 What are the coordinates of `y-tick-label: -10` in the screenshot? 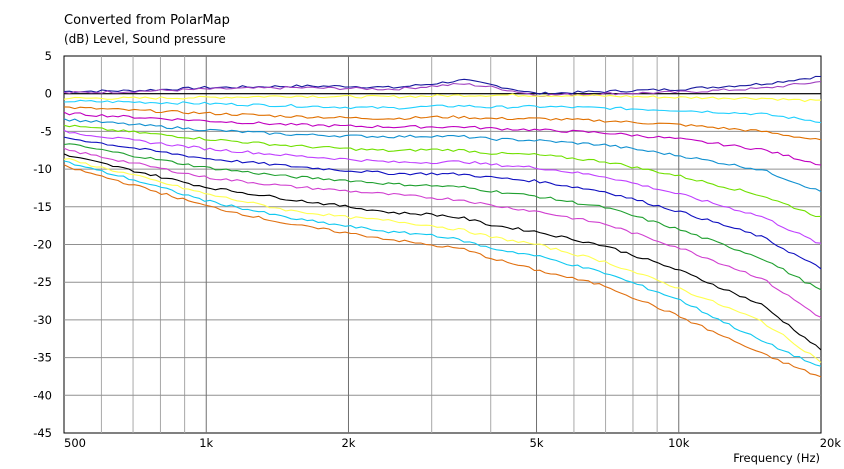 It's located at (42, 169).